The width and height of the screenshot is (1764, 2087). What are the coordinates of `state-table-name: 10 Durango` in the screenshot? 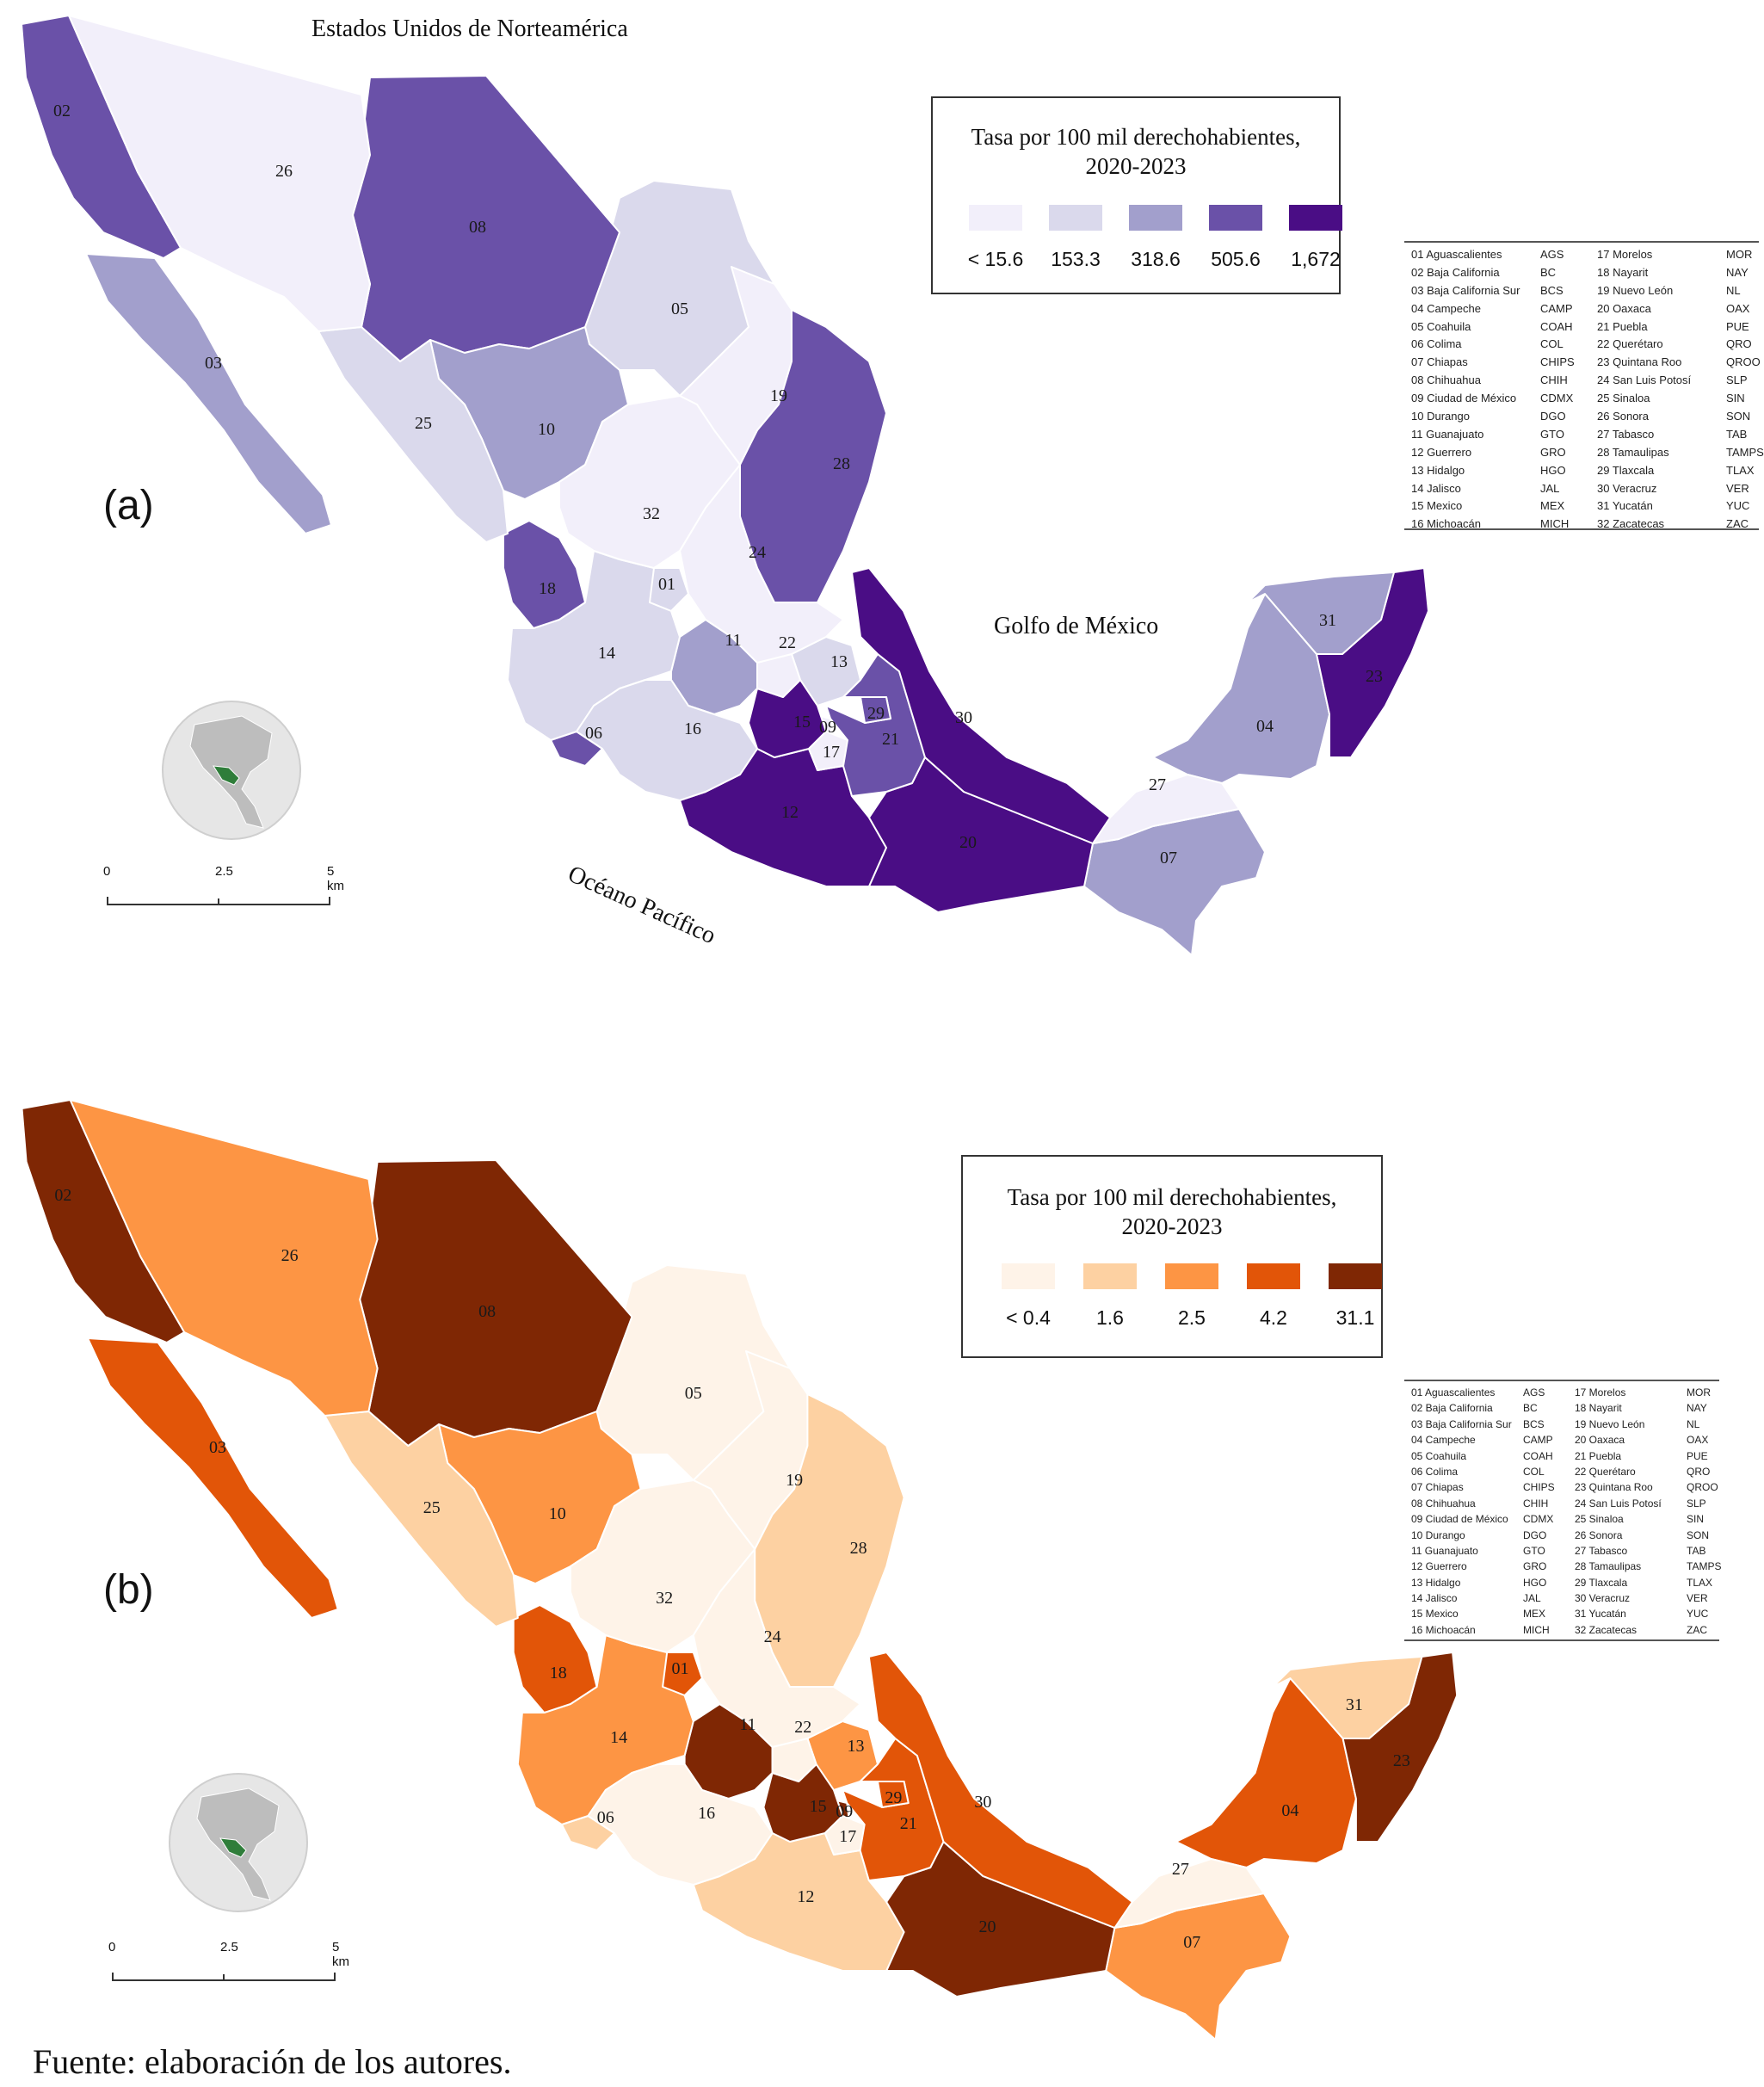 It's located at (1438, 1534).